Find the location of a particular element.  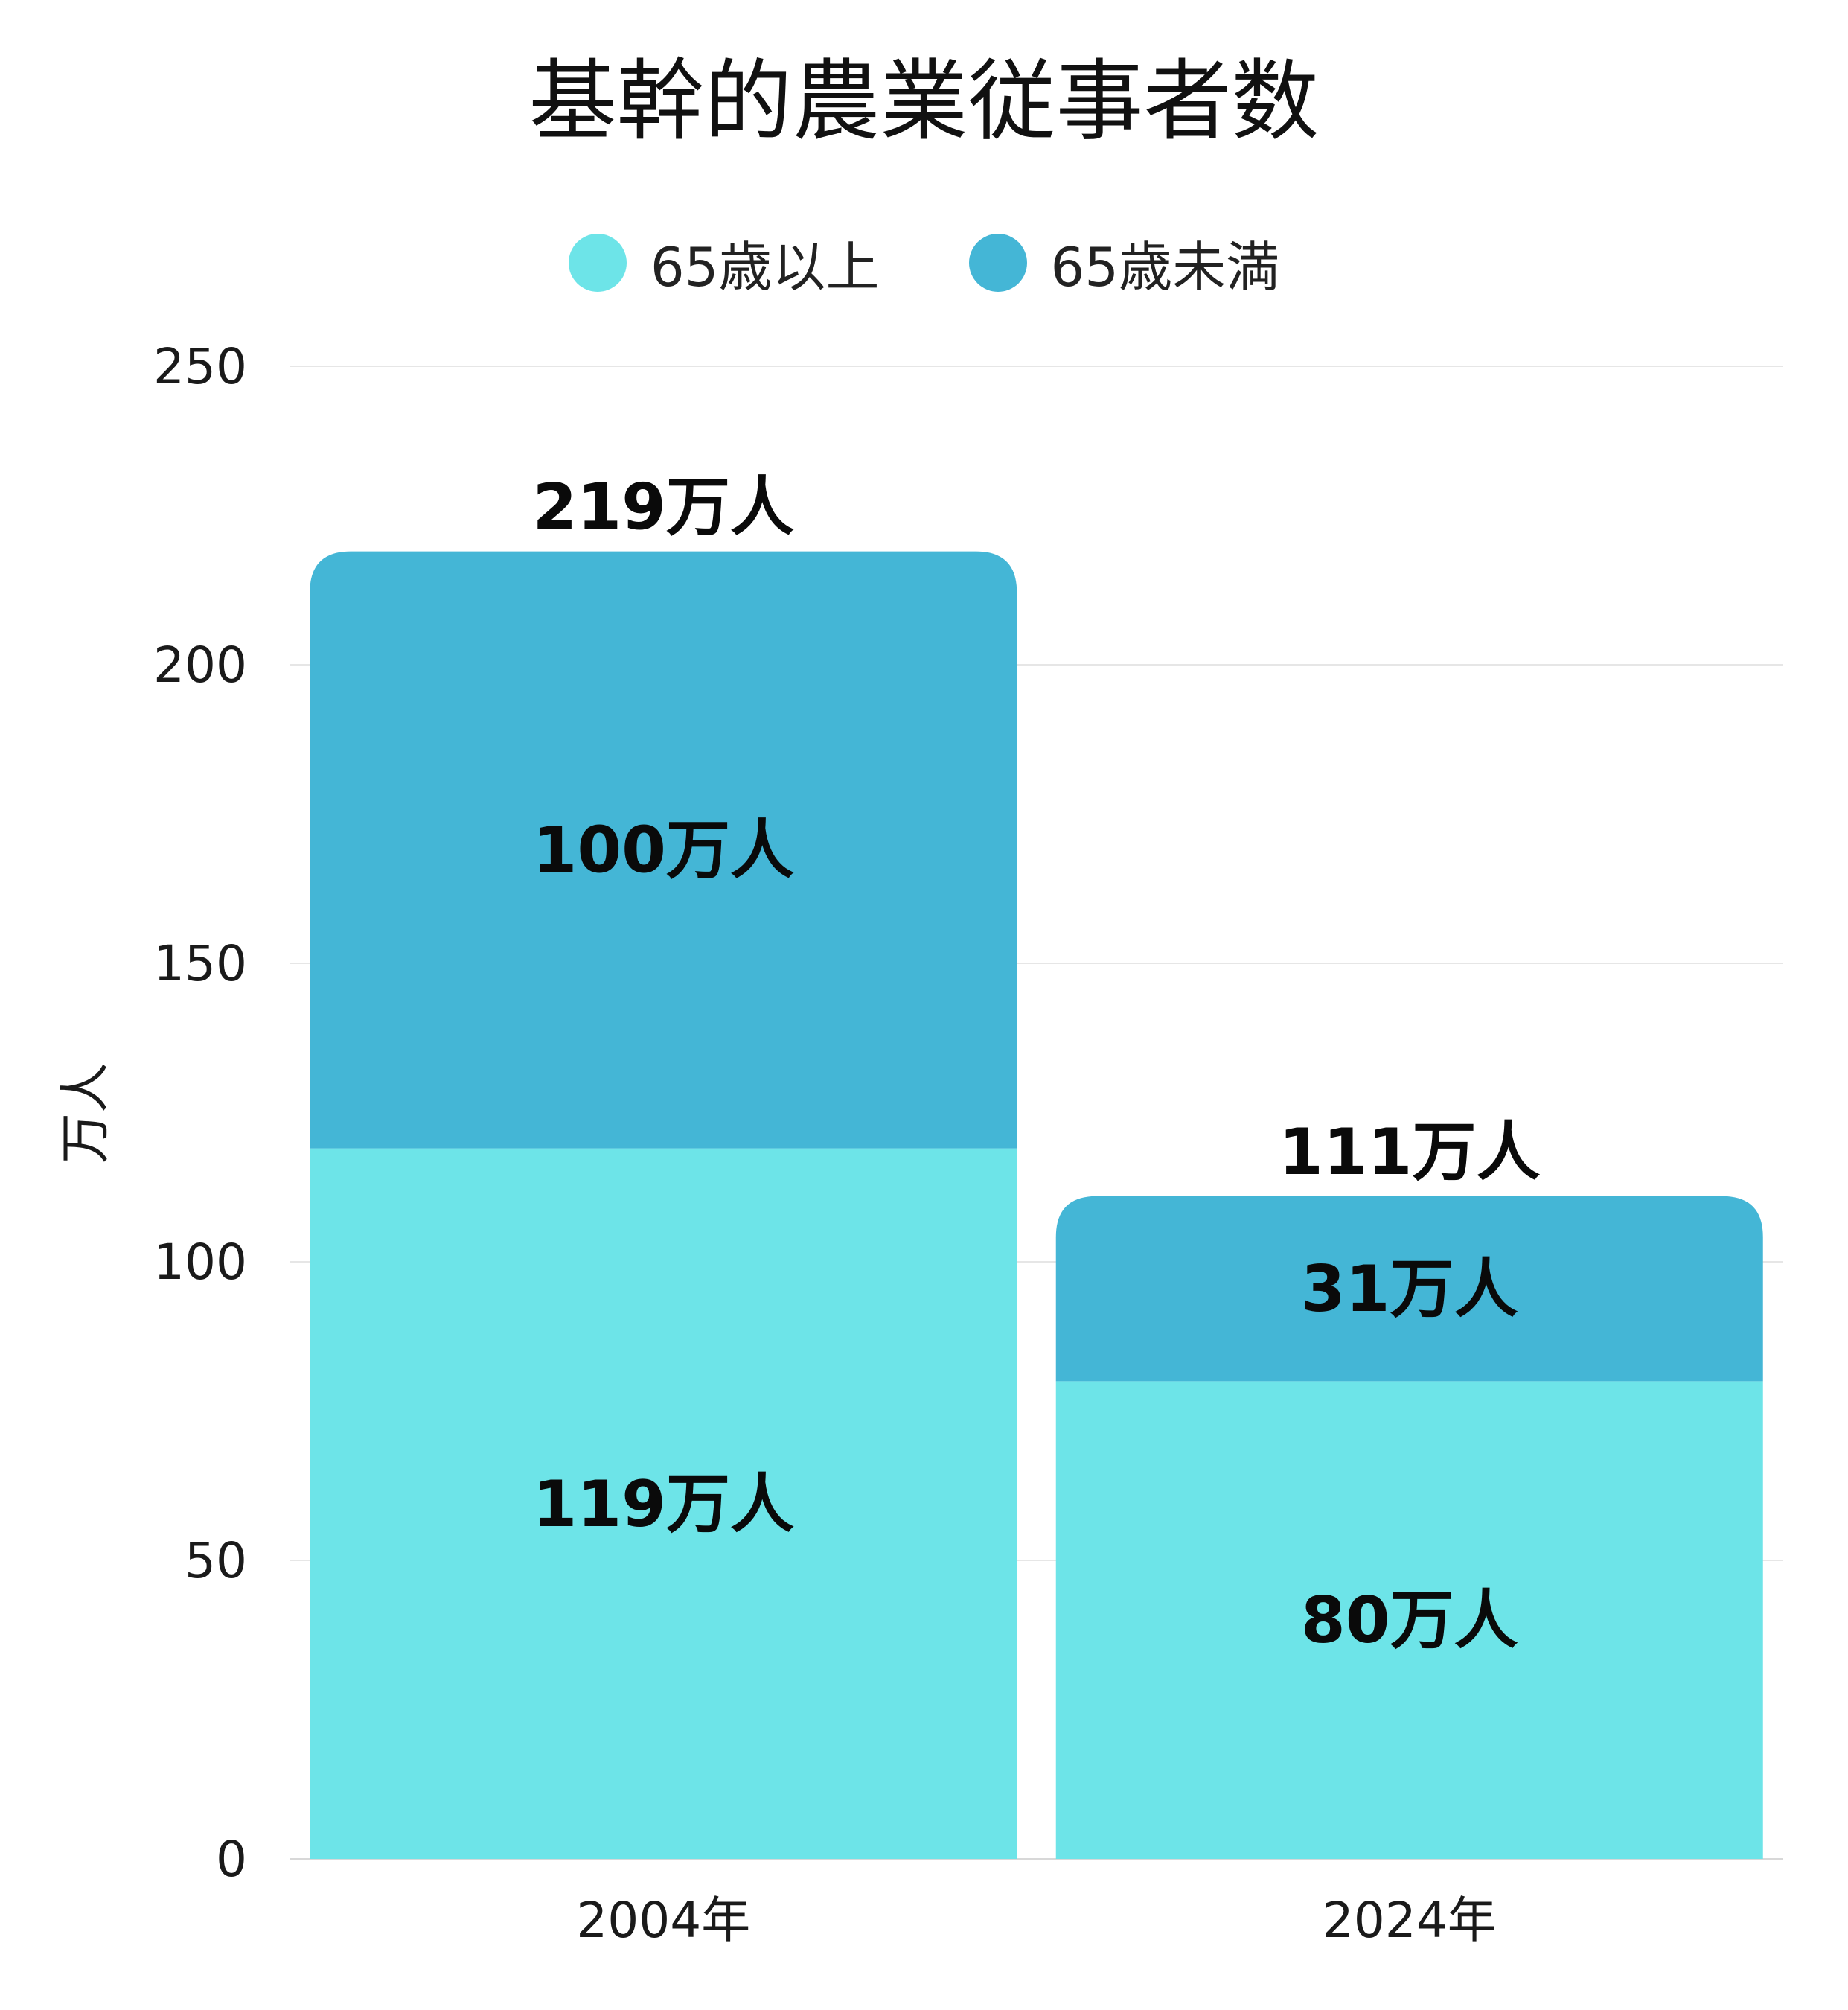

segment-value-label: 119万人 is located at coordinates (663, 1505).